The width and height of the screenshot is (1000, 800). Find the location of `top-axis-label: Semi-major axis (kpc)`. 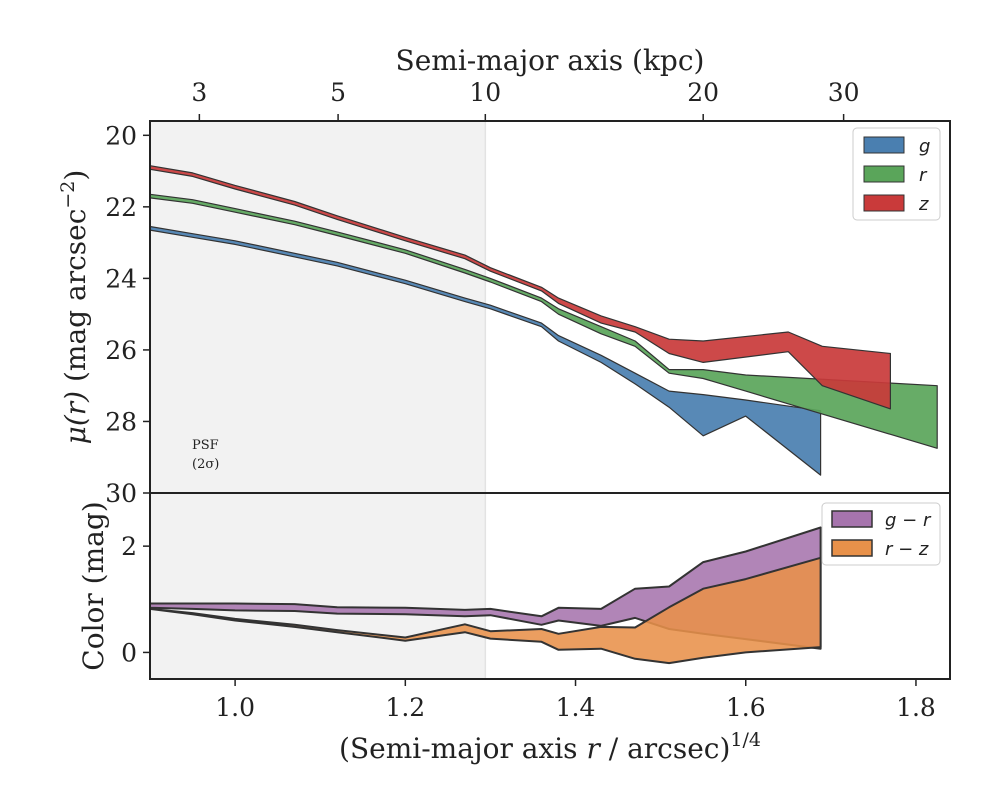

top-axis-label: Semi-major axis (kpc) is located at coordinates (550, 60).